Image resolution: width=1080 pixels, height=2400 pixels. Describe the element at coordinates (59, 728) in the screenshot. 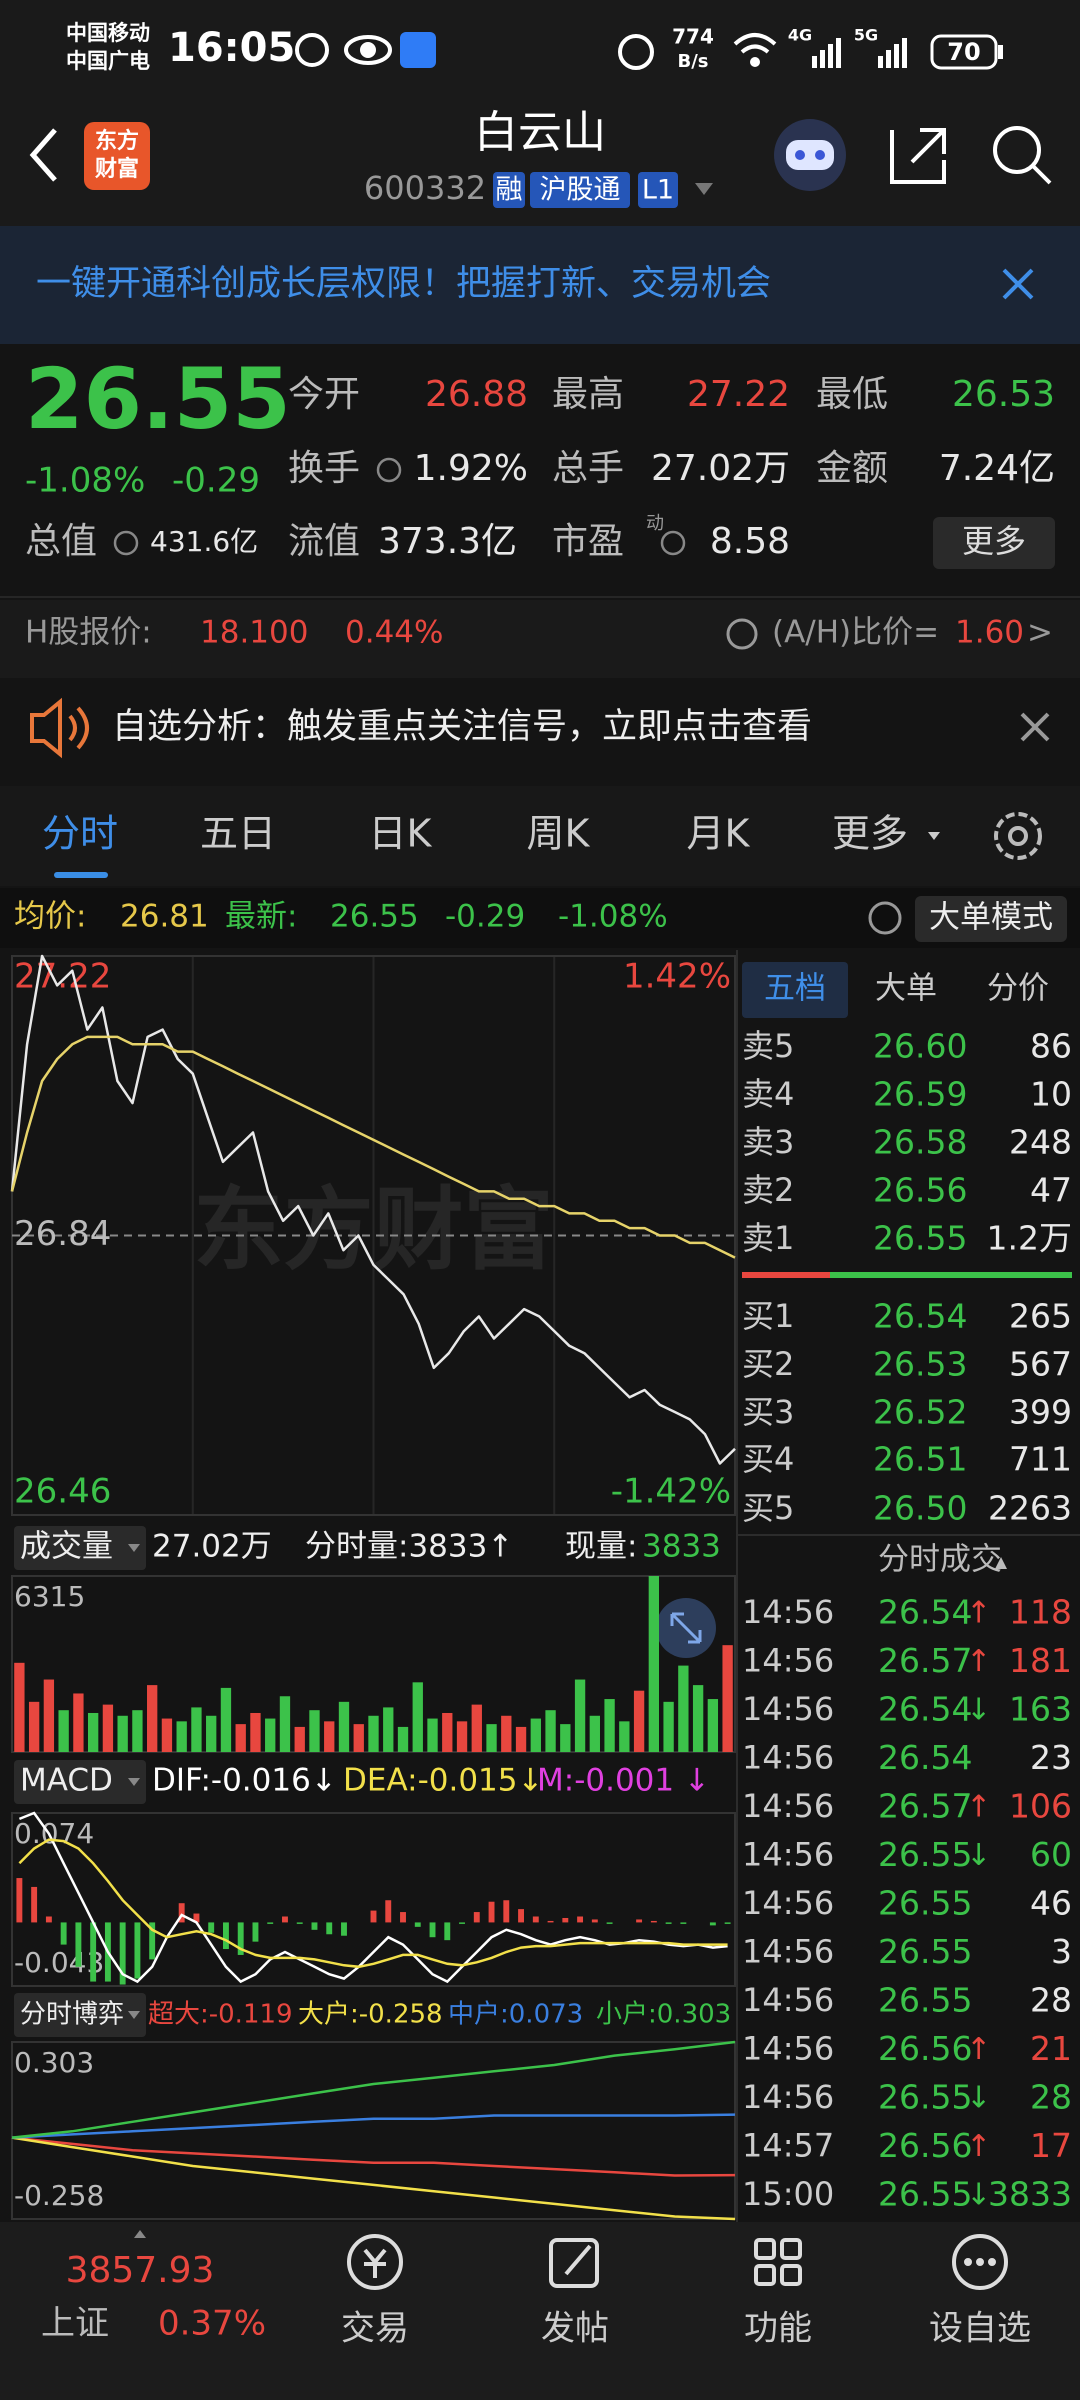

I see `alert-icon` at that location.